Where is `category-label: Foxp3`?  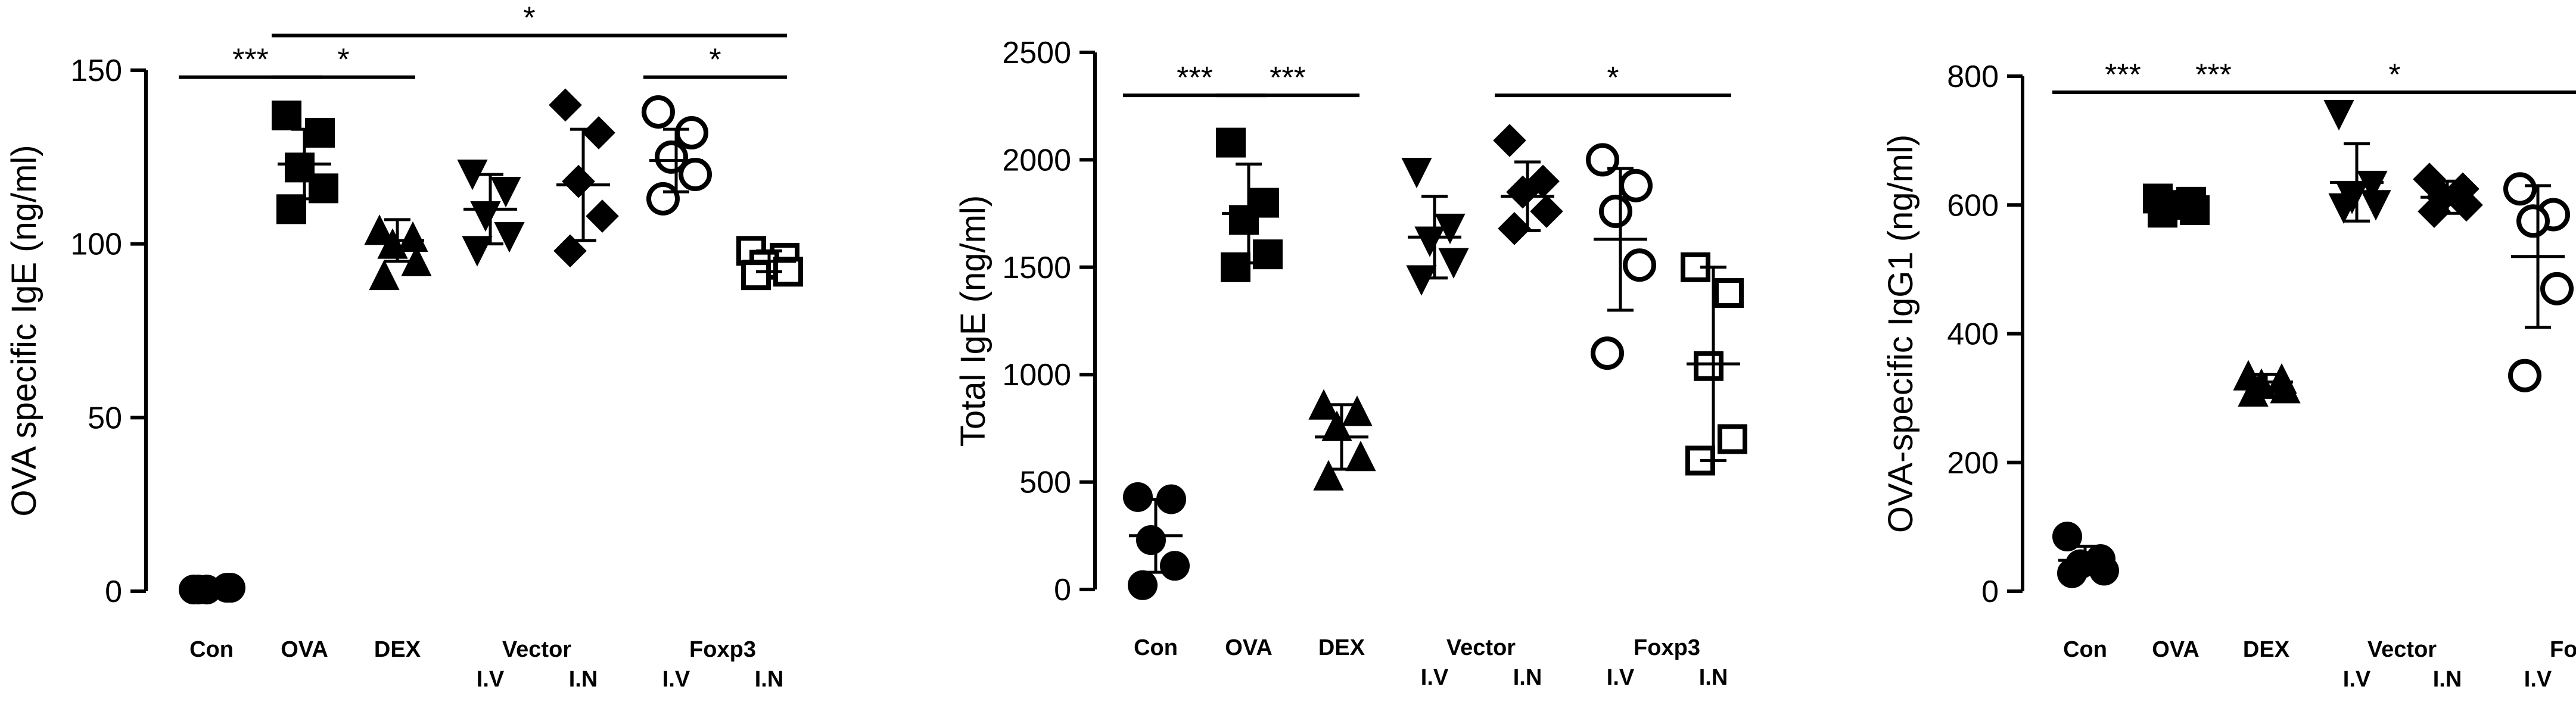 category-label: Foxp3 is located at coordinates (2563, 649).